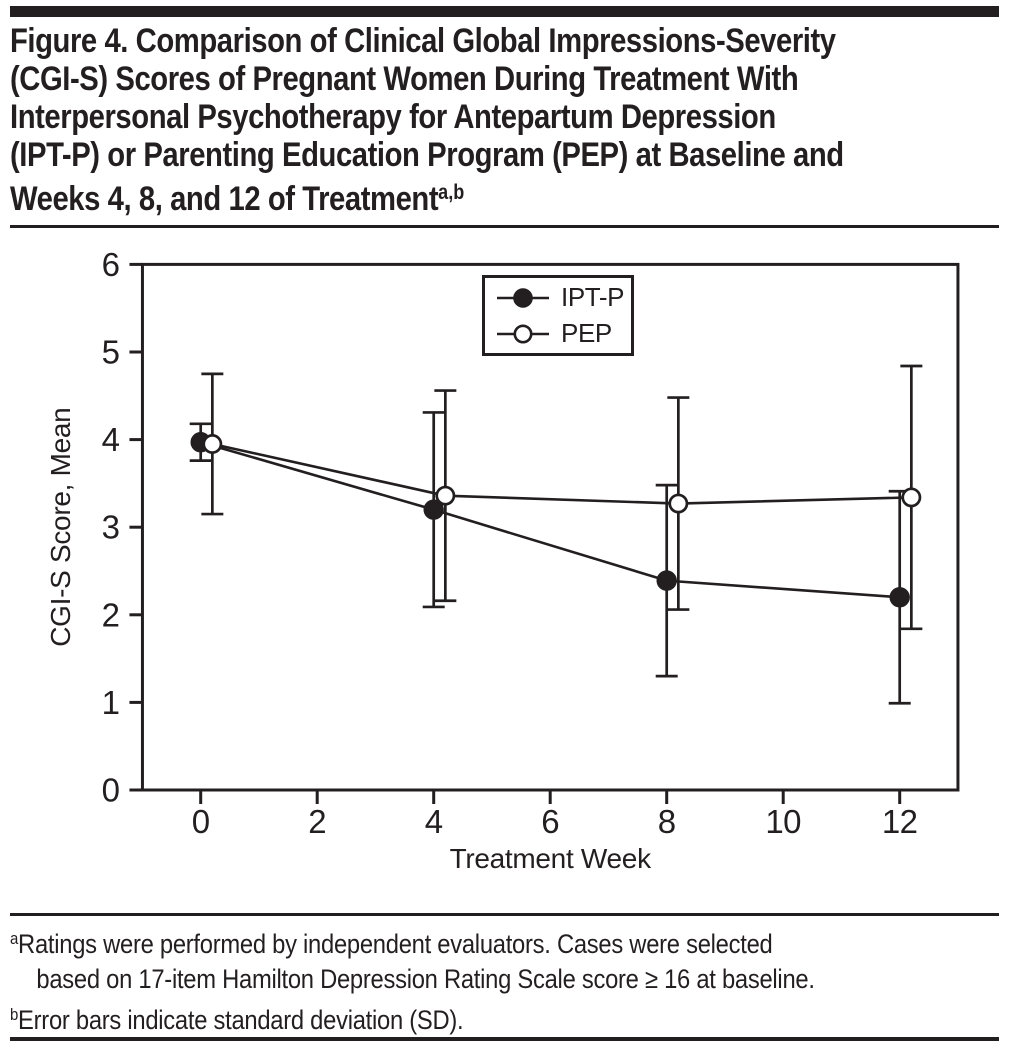  I want to click on y-axis-label: CGI-S Score, Mean, so click(60, 527).